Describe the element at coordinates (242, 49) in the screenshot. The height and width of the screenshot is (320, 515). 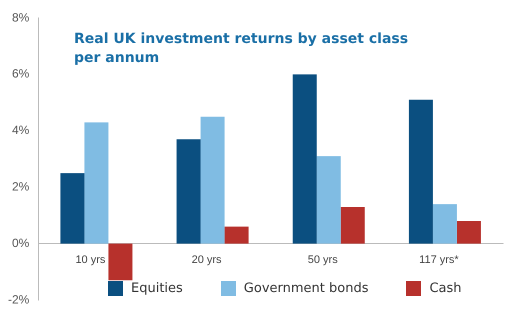
I see `text: Real UK investment returns by asset class per annum` at that location.